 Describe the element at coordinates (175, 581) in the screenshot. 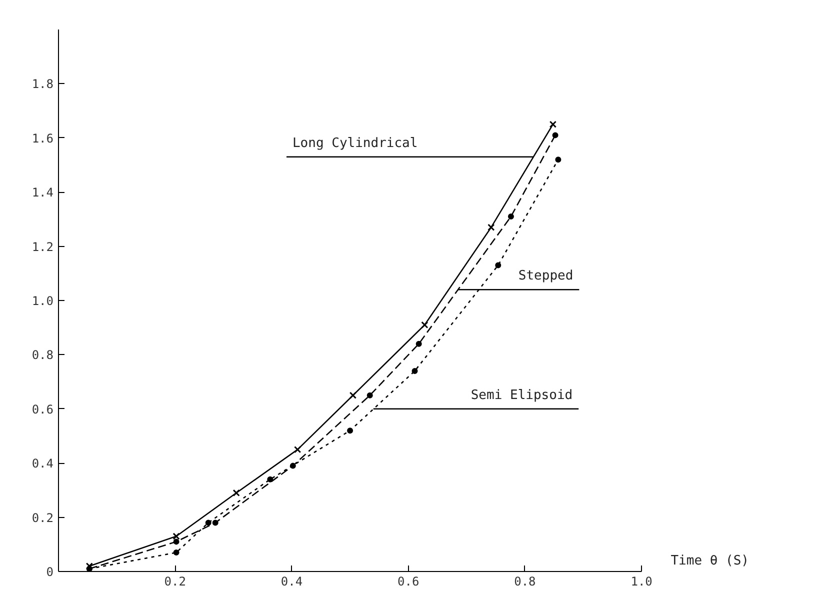

I see `x-tick-label: 0.2` at that location.